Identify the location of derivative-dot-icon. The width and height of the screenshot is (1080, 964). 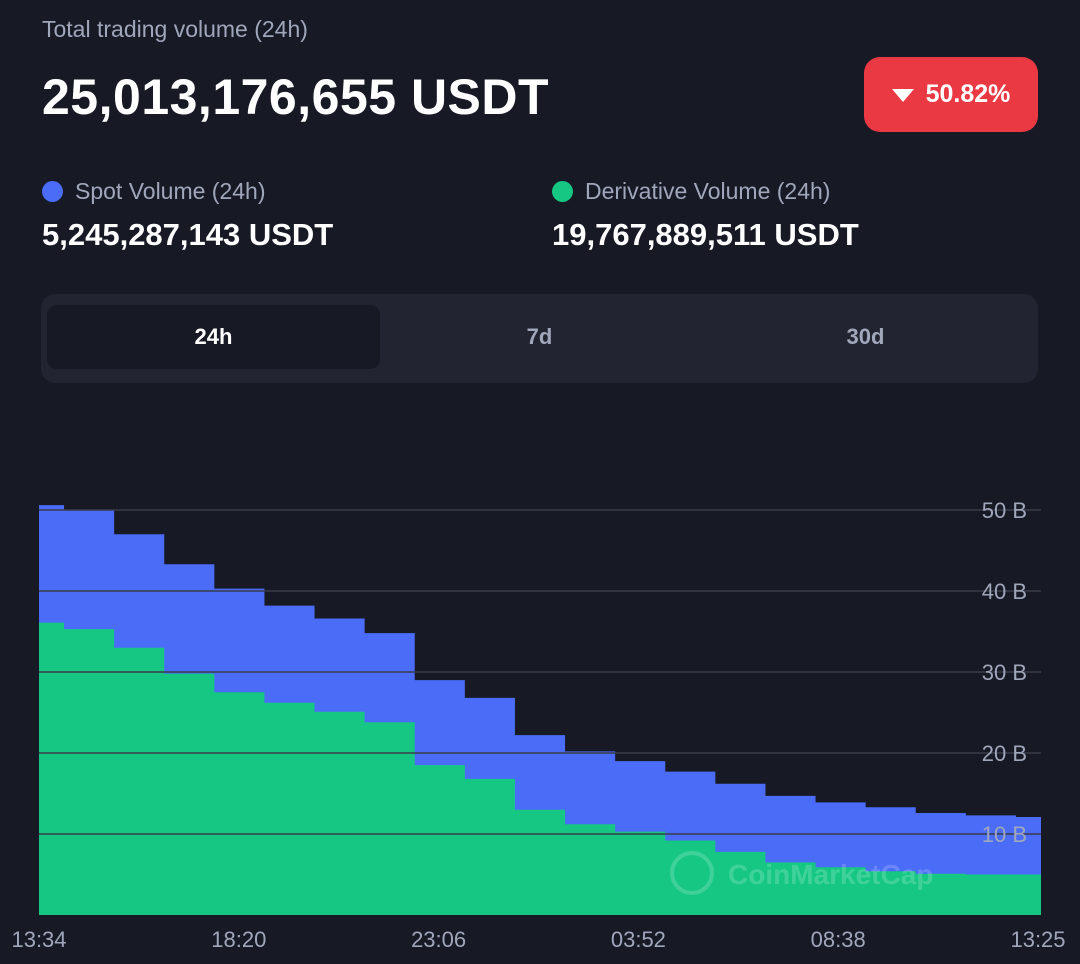
(562, 191).